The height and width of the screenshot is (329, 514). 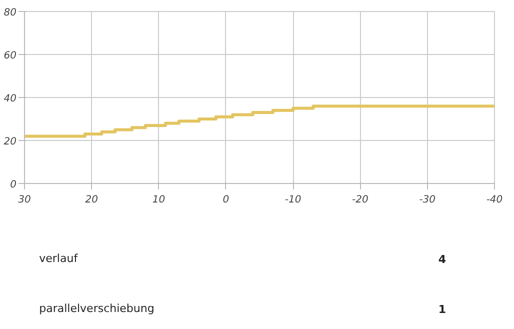 What do you see at coordinates (10, 142) in the screenshot?
I see `y-tick-label: 20` at bounding box center [10, 142].